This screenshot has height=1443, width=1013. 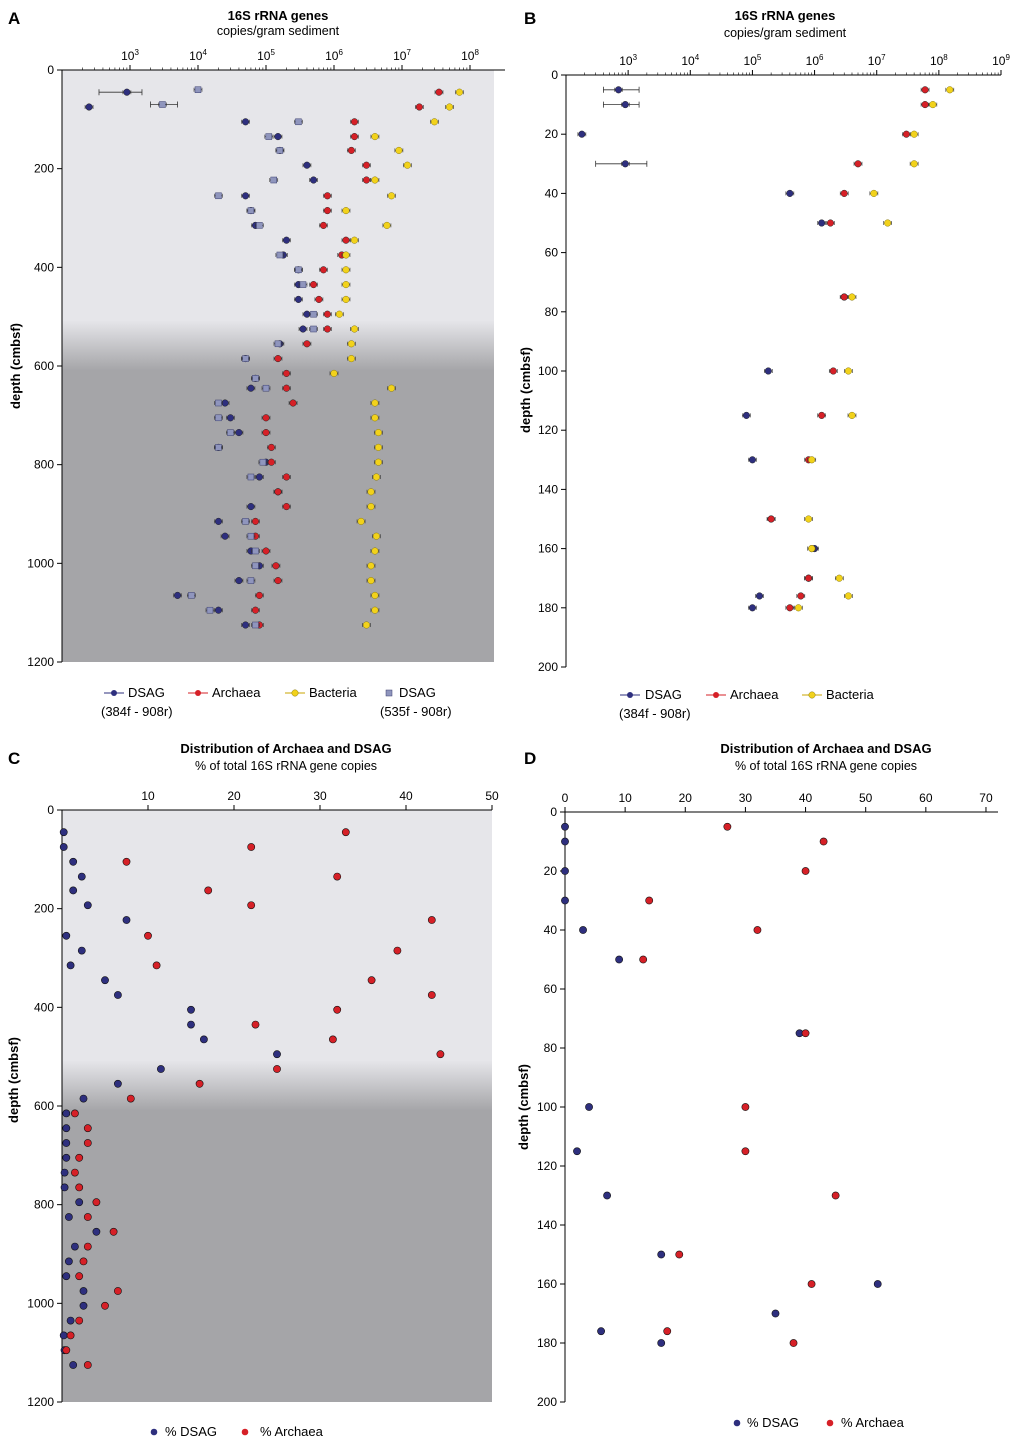 I want to click on panel-a-subtitle: copies/gram sediment, so click(x=278, y=31).